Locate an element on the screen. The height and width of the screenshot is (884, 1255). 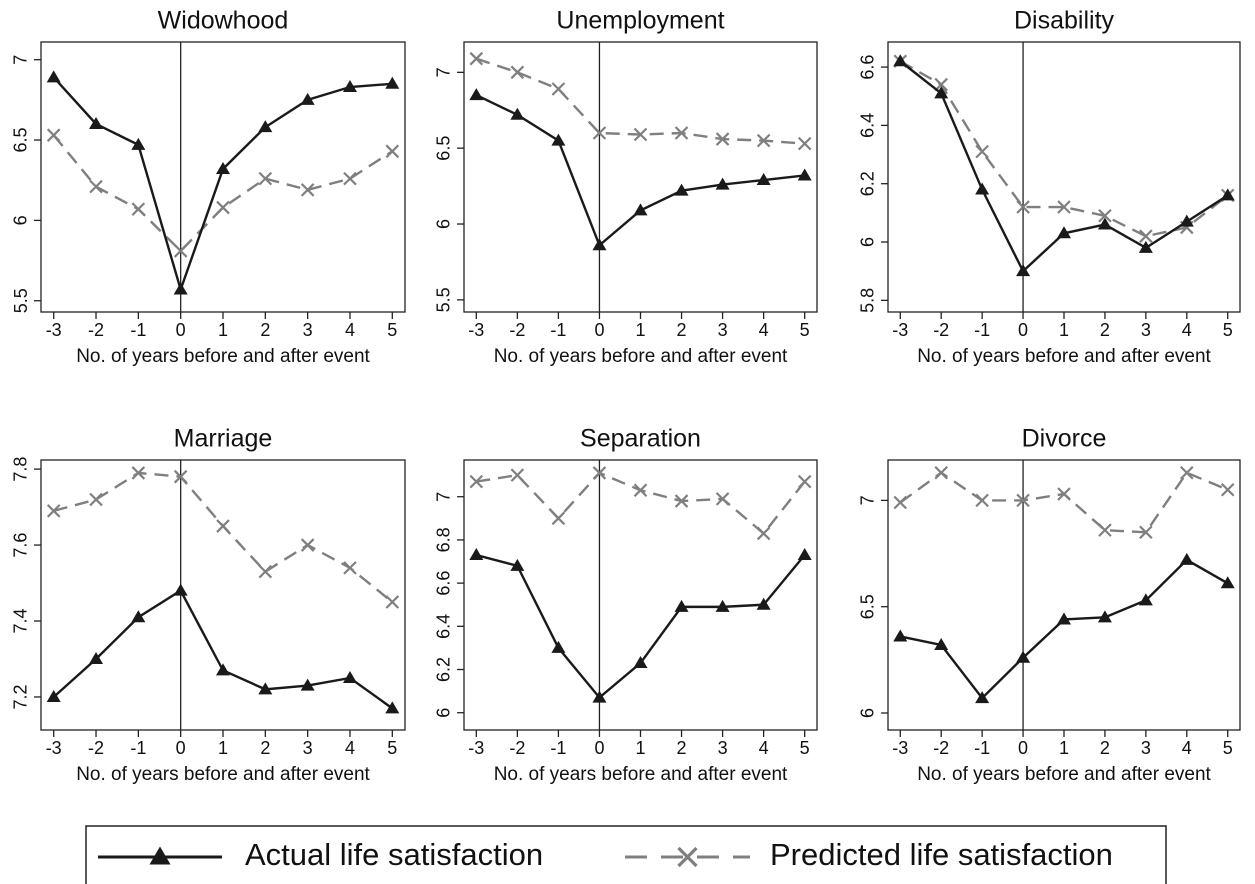
x-tick-label: 4 is located at coordinates (764, 748).